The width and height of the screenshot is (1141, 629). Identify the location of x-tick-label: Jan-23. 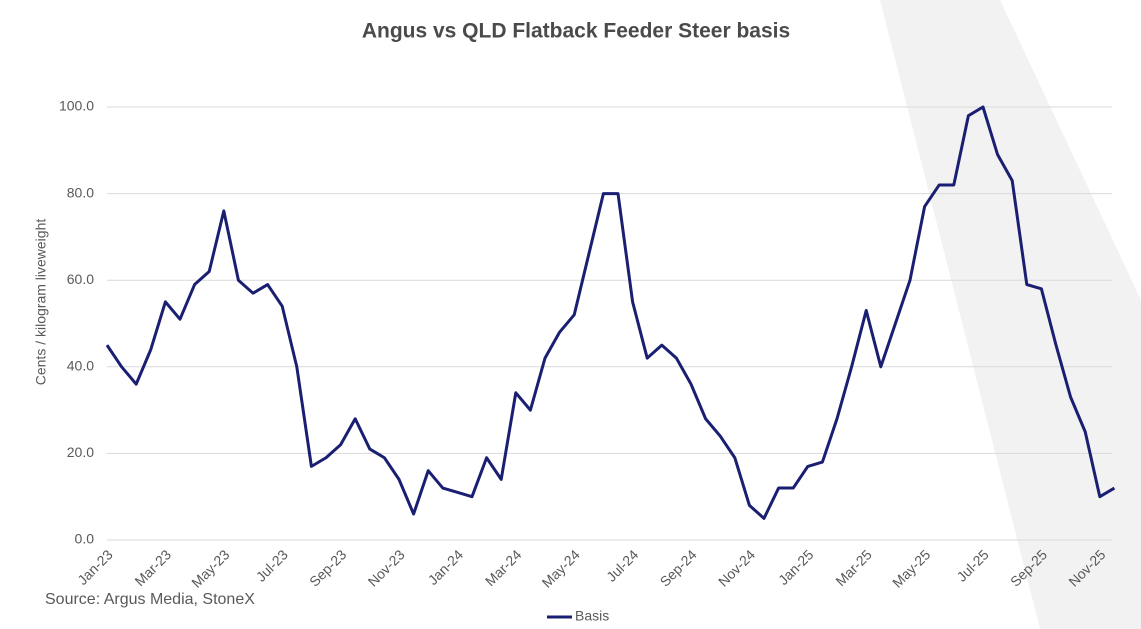
(95, 567).